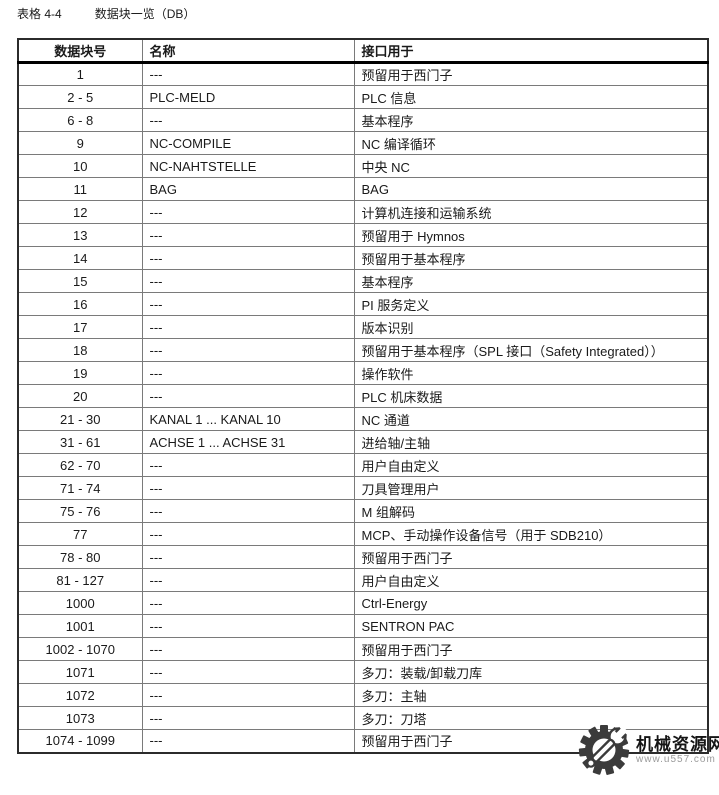  I want to click on cell-block-number: 1002 - 1070, so click(80, 649).